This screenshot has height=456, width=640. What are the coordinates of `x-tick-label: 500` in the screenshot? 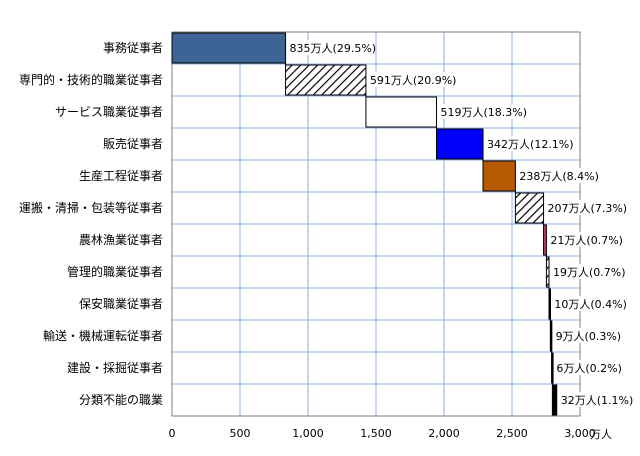 It's located at (240, 433).